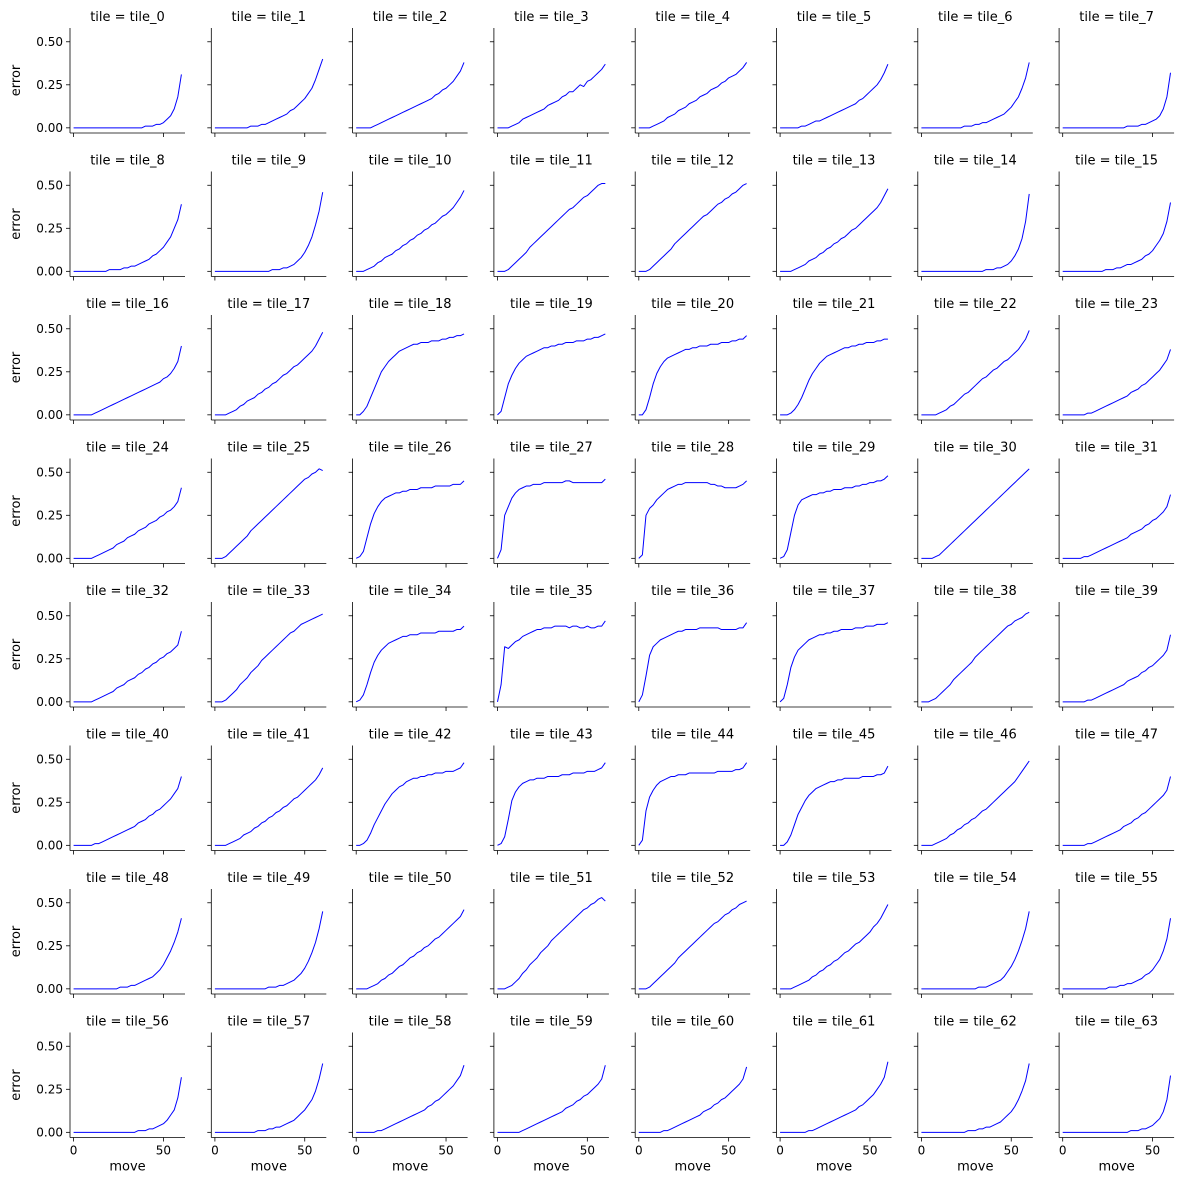 This screenshot has width=1189, height=1189. What do you see at coordinates (551, 304) in the screenshot?
I see `panel-title: tile = tile_19` at bounding box center [551, 304].